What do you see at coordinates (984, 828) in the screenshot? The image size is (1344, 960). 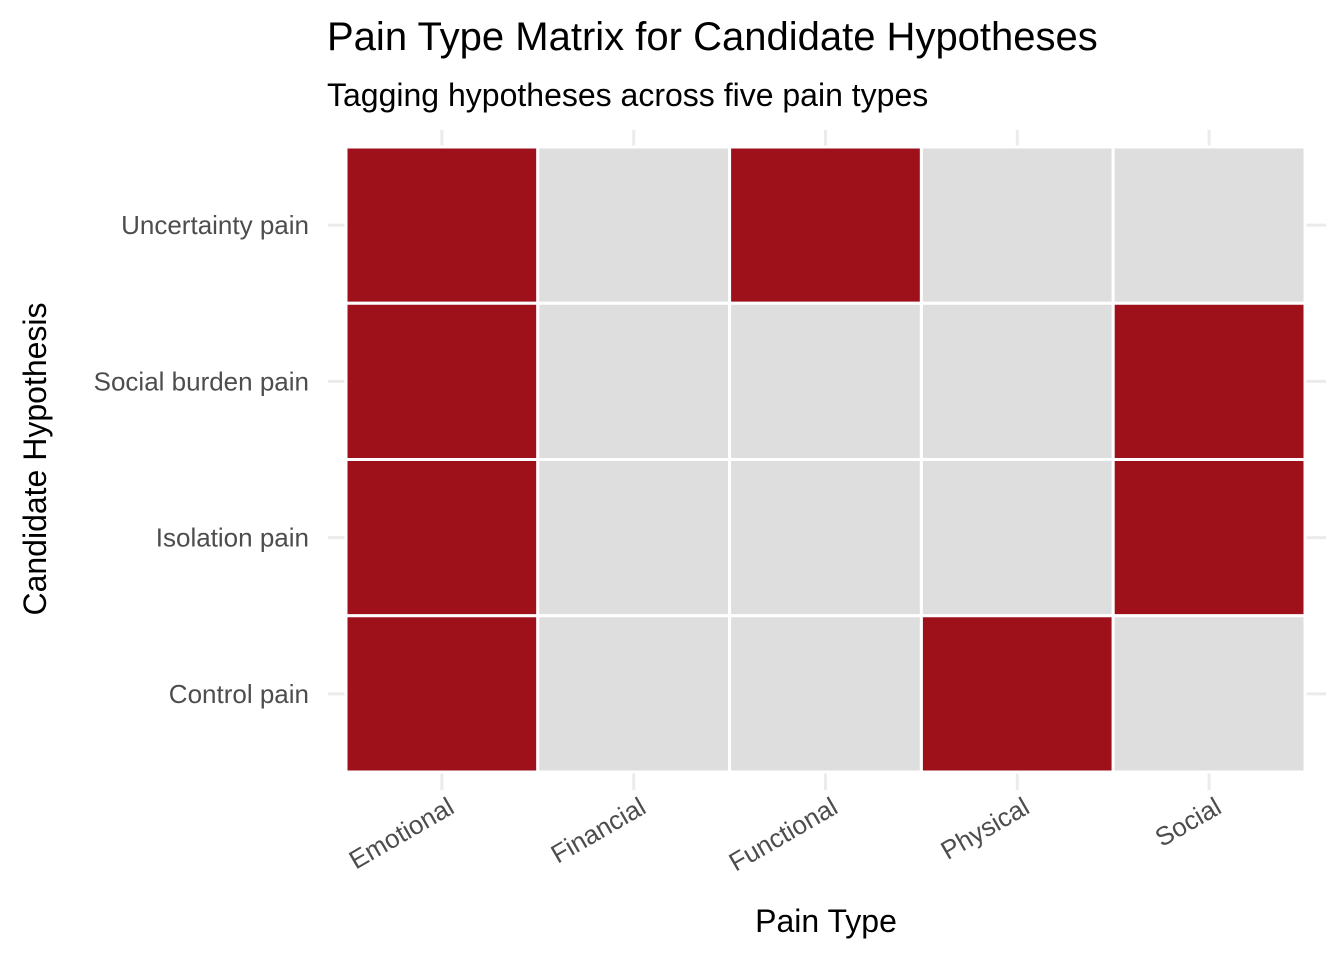 I see `x-tick-label: Physical` at bounding box center [984, 828].